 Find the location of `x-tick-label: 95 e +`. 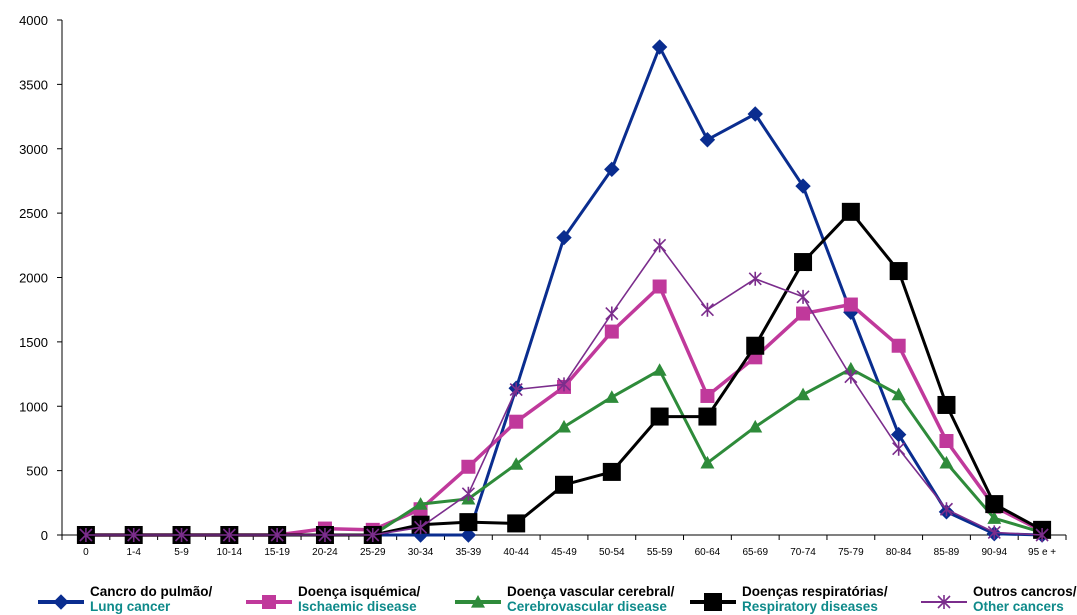

x-tick-label: 95 e + is located at coordinates (1042, 552).